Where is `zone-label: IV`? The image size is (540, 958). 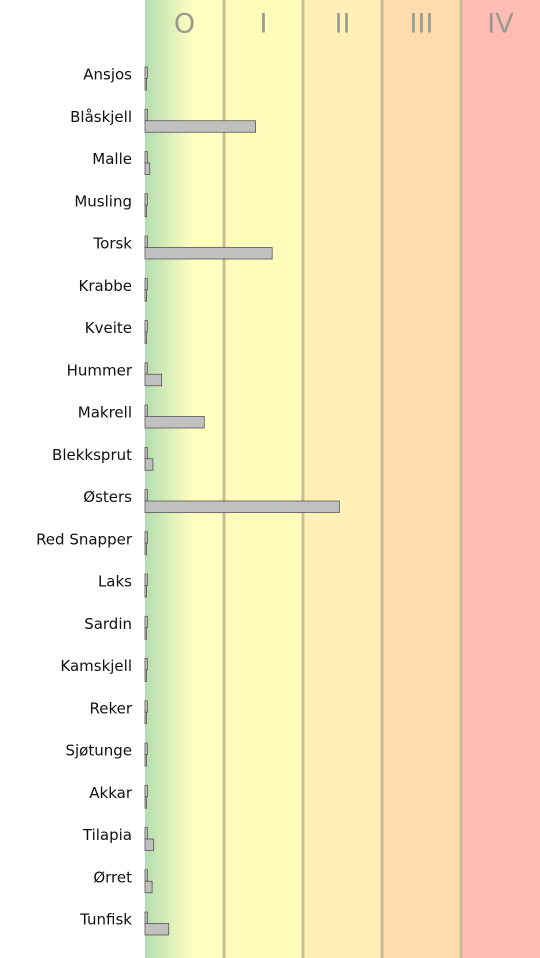
zone-label: IV is located at coordinates (500, 24).